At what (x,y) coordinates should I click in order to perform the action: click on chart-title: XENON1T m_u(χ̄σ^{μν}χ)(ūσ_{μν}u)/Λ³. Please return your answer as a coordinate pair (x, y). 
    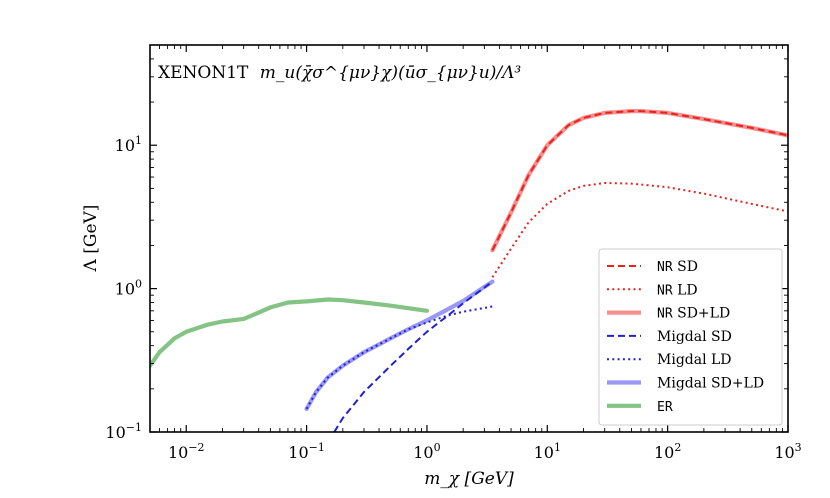
    Looking at the image, I should click on (339, 73).